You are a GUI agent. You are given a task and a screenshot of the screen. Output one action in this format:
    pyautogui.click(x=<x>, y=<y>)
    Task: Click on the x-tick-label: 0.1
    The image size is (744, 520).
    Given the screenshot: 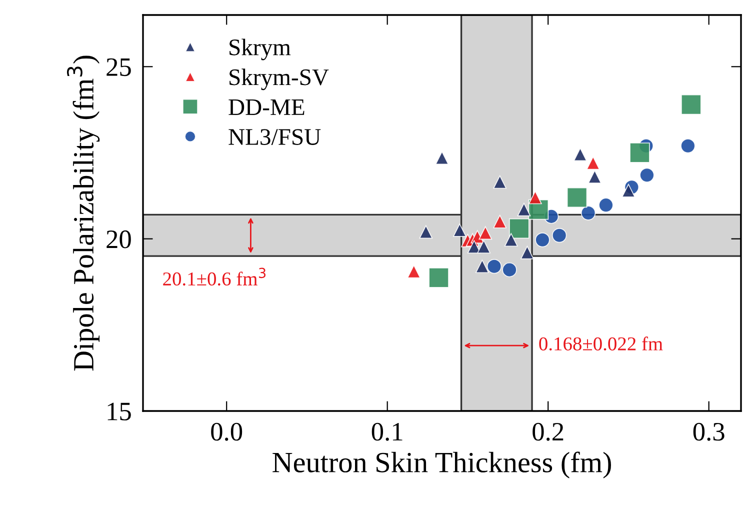 What is the action you would take?
    pyautogui.click(x=387, y=431)
    